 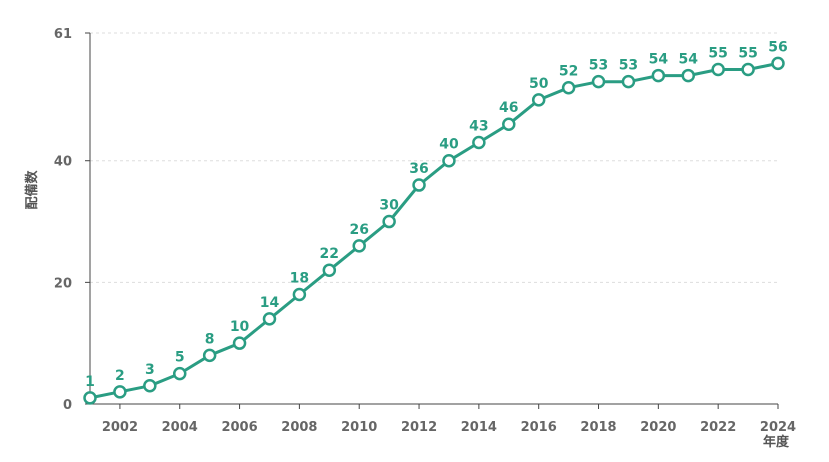 What do you see at coordinates (299, 294) in the screenshot?
I see `data-point-2008` at bounding box center [299, 294].